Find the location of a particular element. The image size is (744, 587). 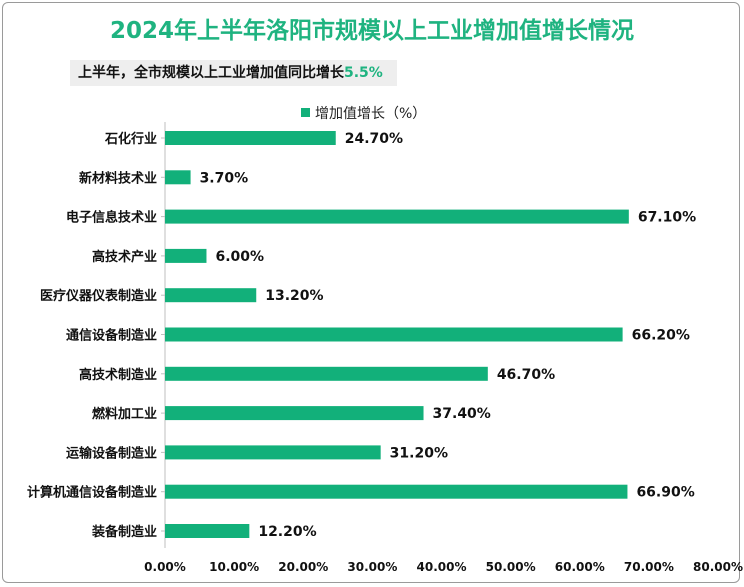

category-label: 石化行业 is located at coordinates (130, 139).